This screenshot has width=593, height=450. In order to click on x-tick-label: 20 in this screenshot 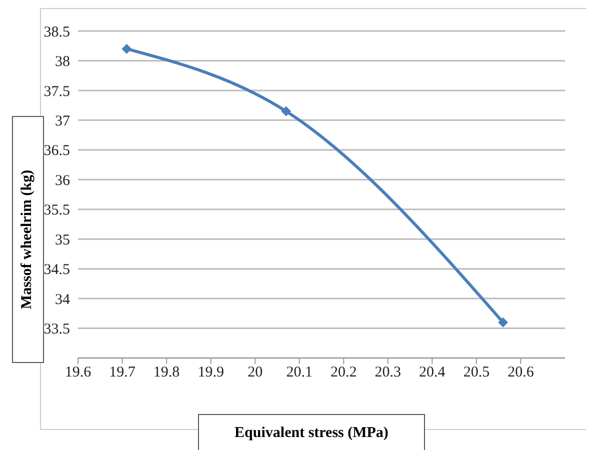, I will do `click(255, 372)`.